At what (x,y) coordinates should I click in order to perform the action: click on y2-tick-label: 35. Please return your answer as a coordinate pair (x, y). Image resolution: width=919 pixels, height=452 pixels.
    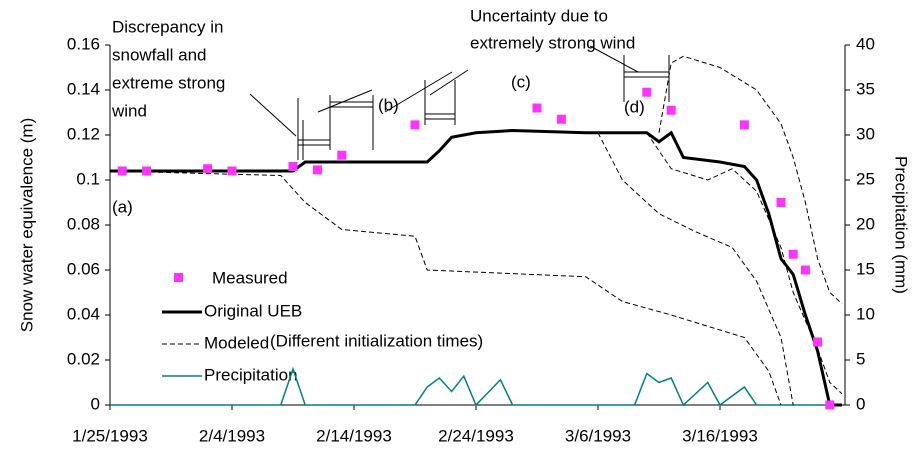
    Looking at the image, I should click on (865, 88).